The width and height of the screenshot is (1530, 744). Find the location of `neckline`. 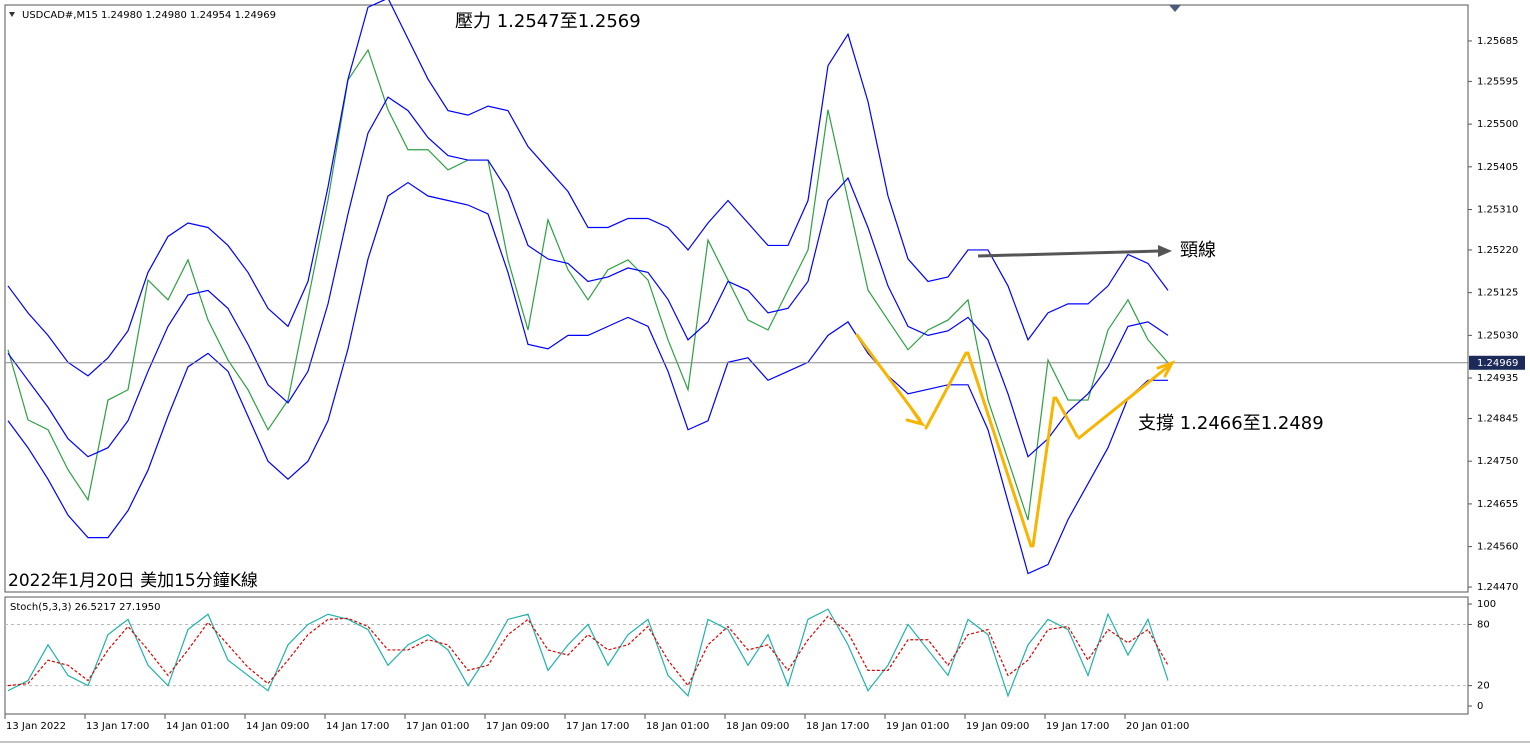

neckline is located at coordinates (1069, 253).